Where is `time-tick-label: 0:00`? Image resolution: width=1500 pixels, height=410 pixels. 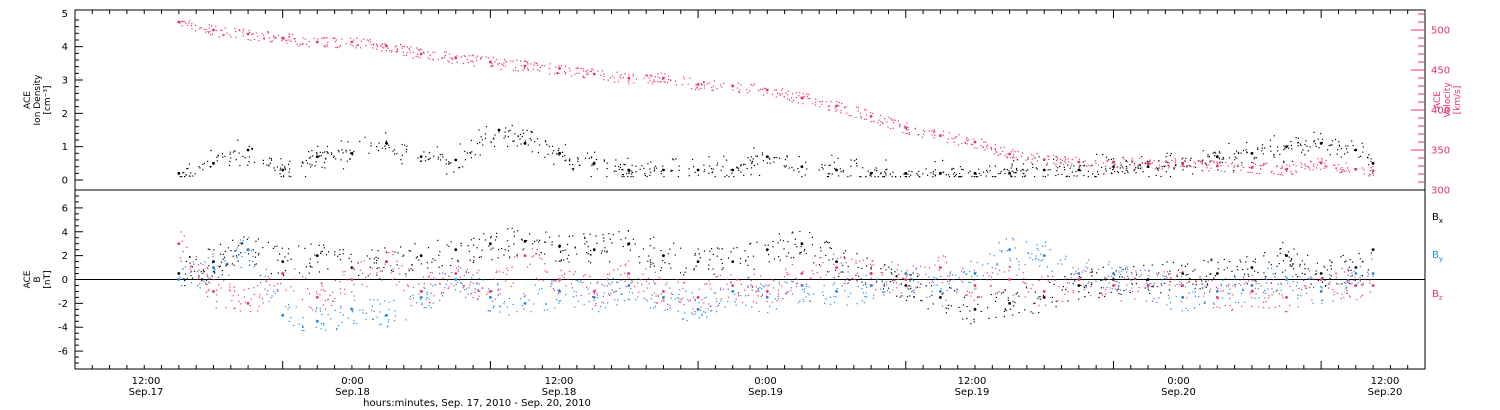
time-tick-label: 0:00 is located at coordinates (765, 381).